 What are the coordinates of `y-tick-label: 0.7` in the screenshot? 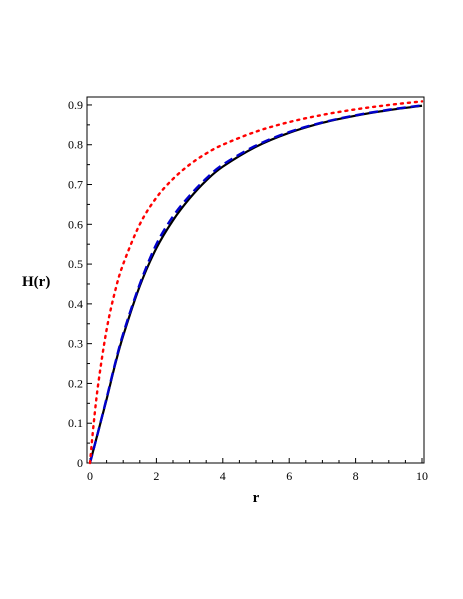 It's located at (75, 185).